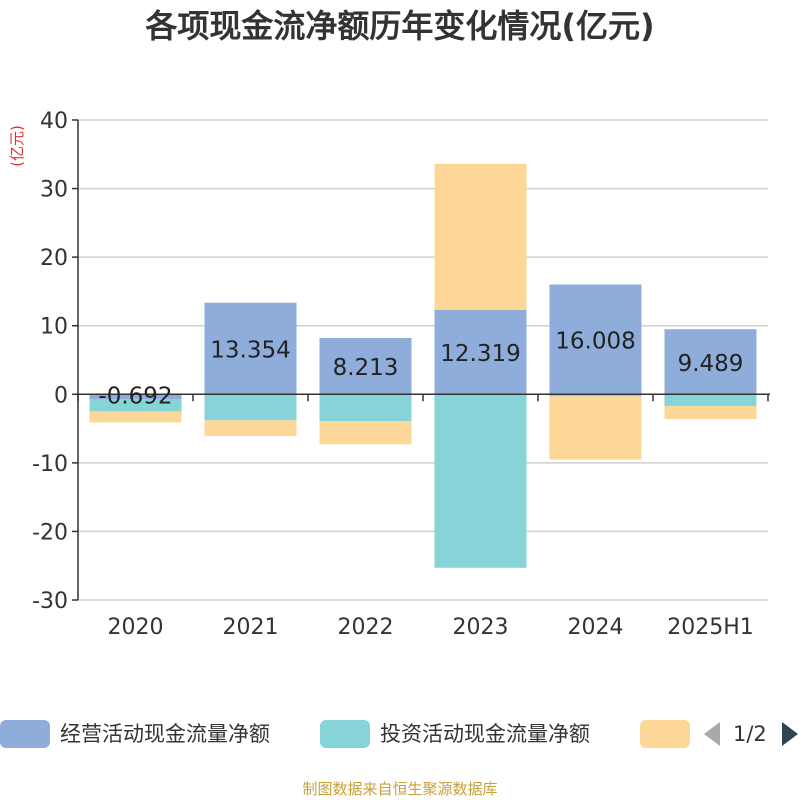 This screenshot has width=800, height=800. What do you see at coordinates (54, 327) in the screenshot?
I see `y-tick-label: 10` at bounding box center [54, 327].